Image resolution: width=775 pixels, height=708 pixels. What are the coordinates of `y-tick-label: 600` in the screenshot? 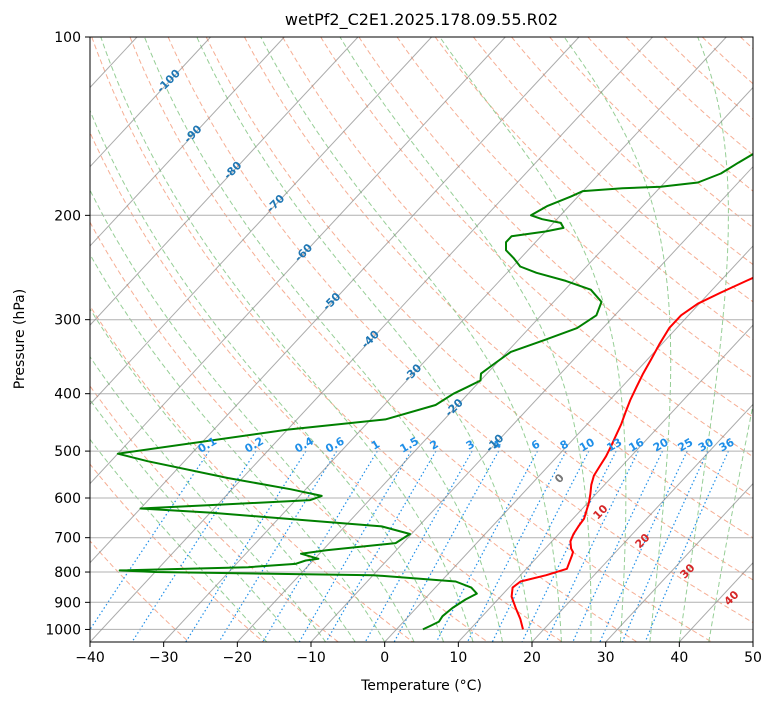 It's located at (67, 499).